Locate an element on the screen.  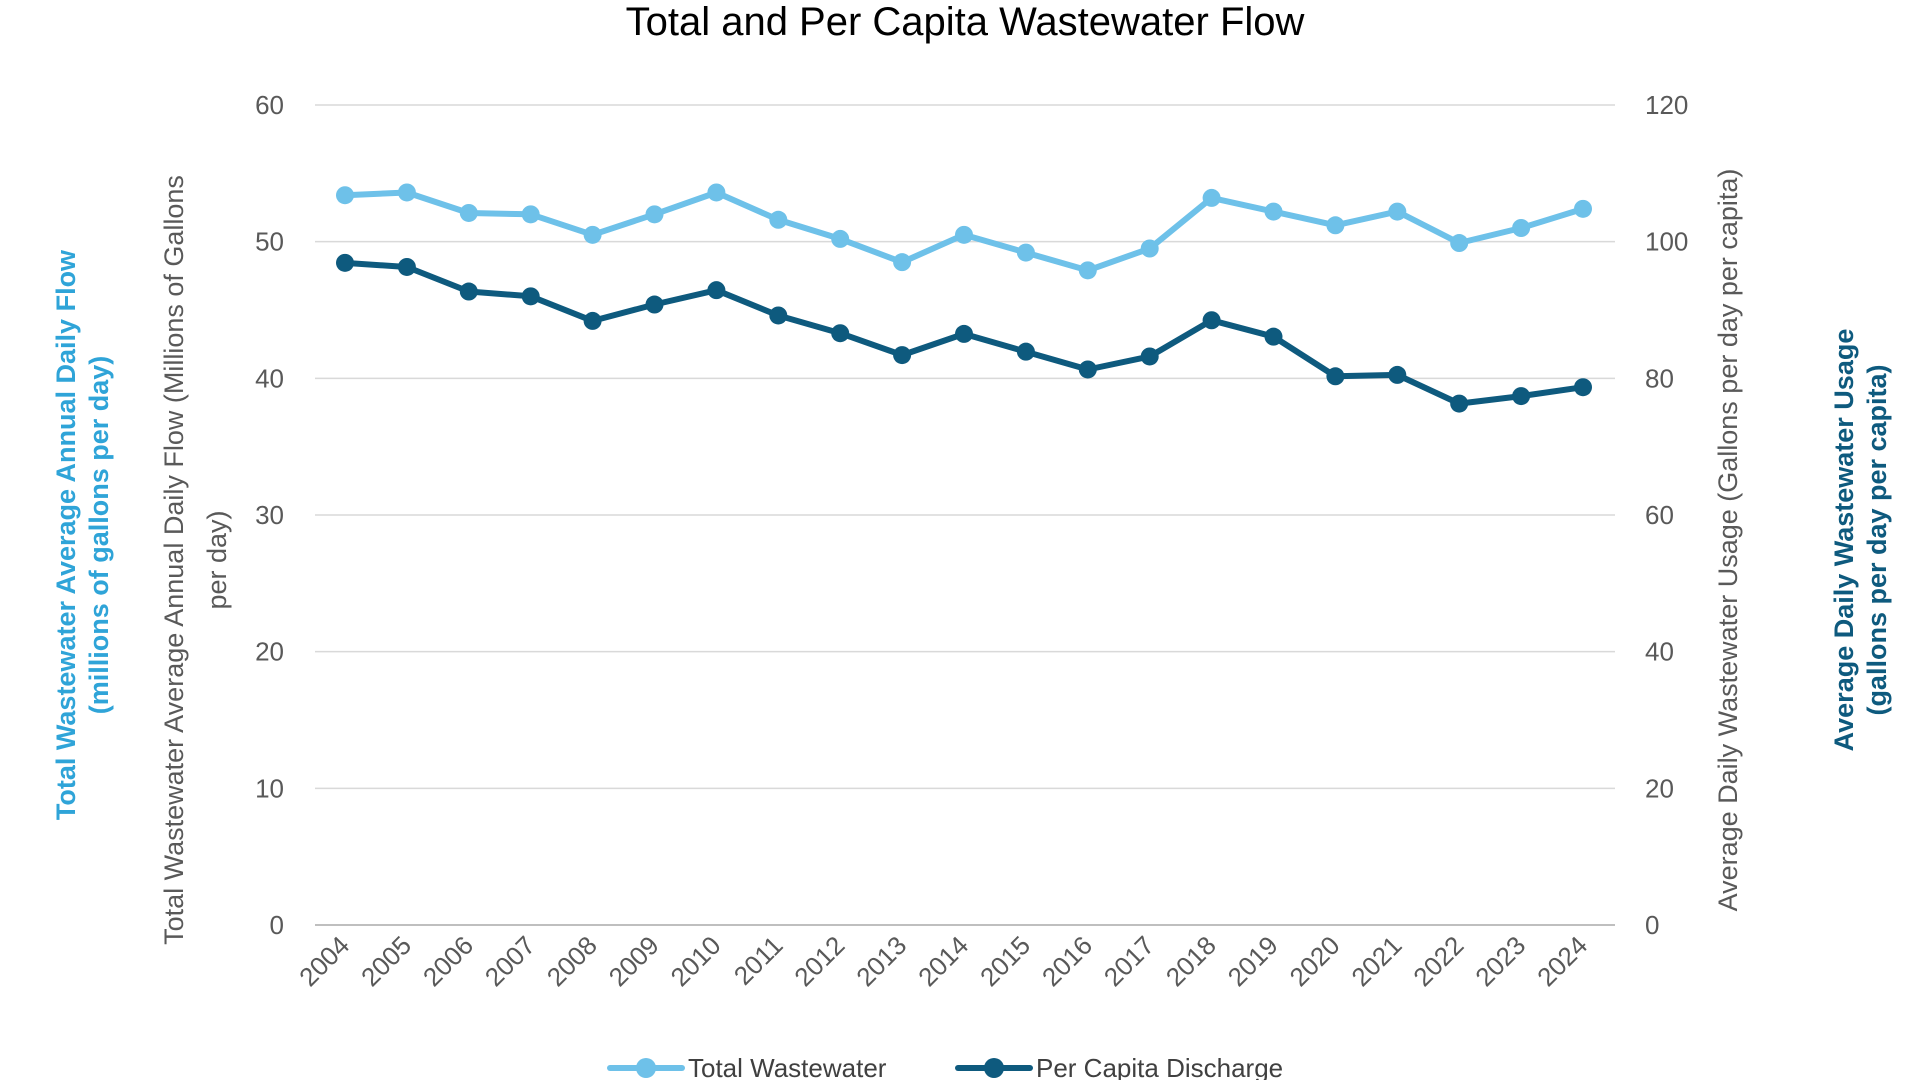
right-axis-tick-label: 60 is located at coordinates (1659, 515).